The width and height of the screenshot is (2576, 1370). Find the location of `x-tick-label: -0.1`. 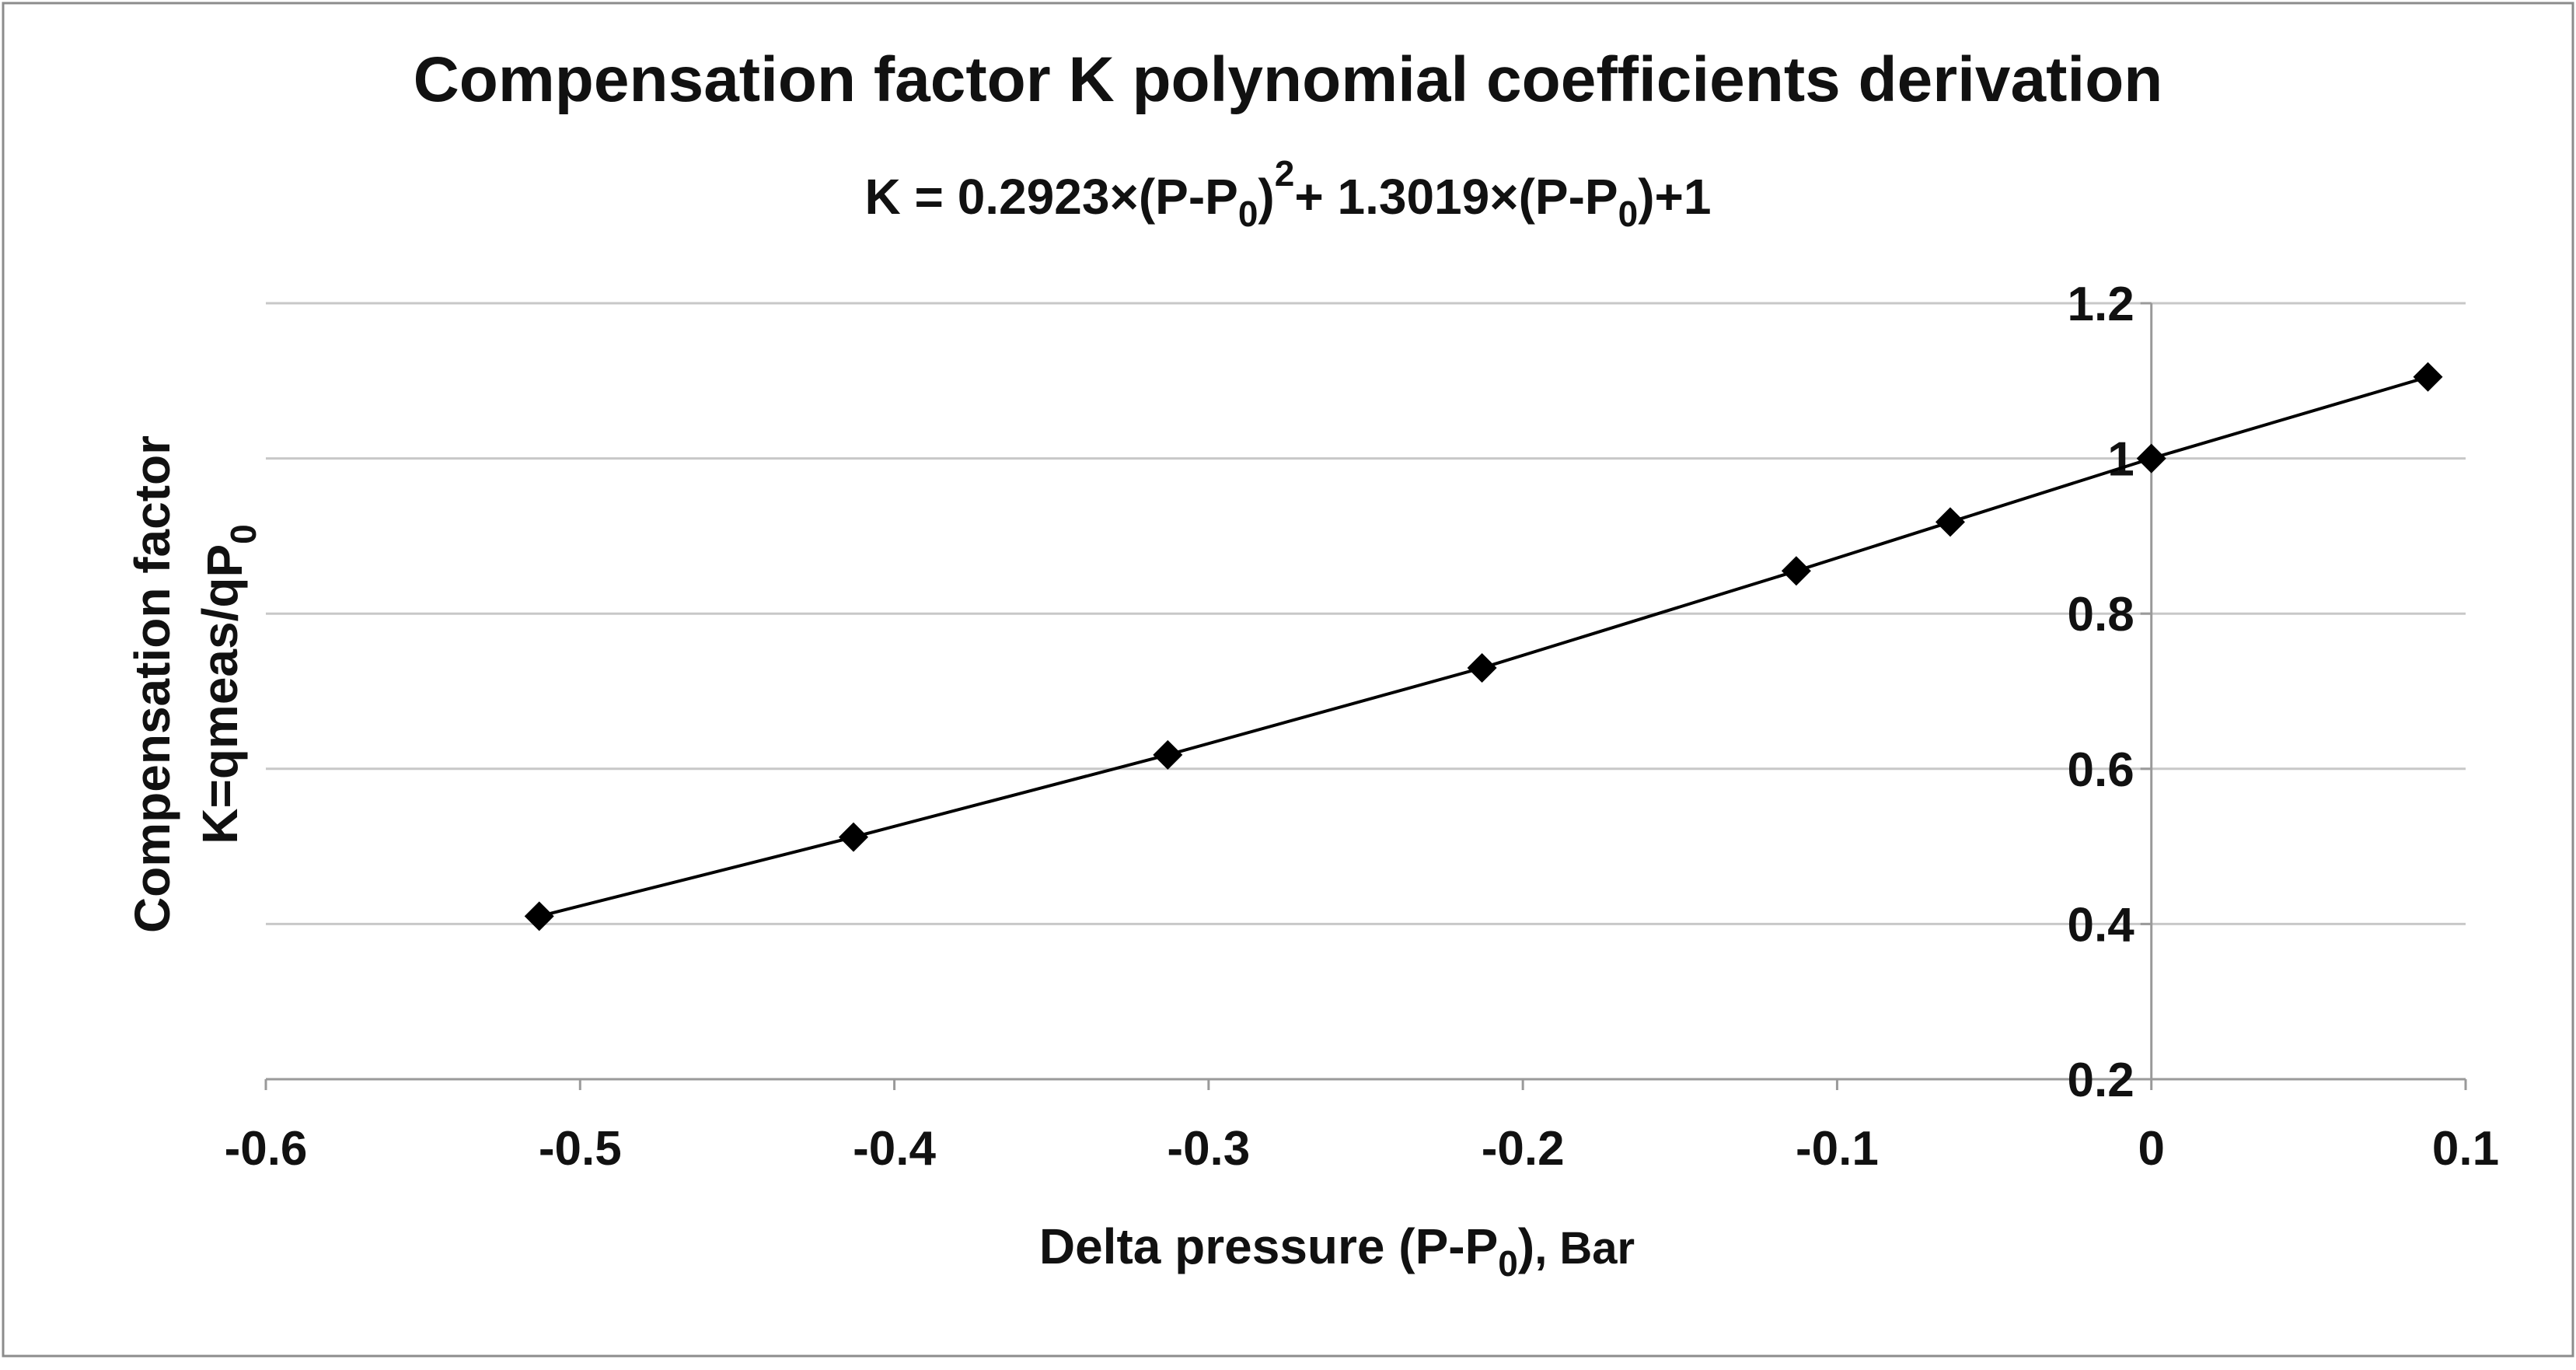

x-tick-label: -0.1 is located at coordinates (1838, 1149).